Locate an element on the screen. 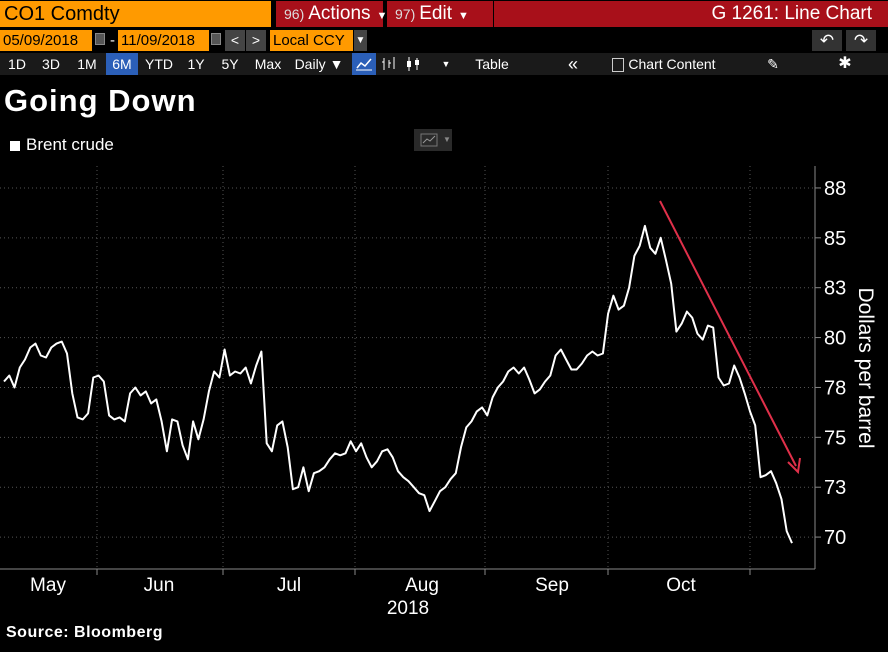 The width and height of the screenshot is (888, 652). currency-caret-icon: ▼ is located at coordinates (360, 40).